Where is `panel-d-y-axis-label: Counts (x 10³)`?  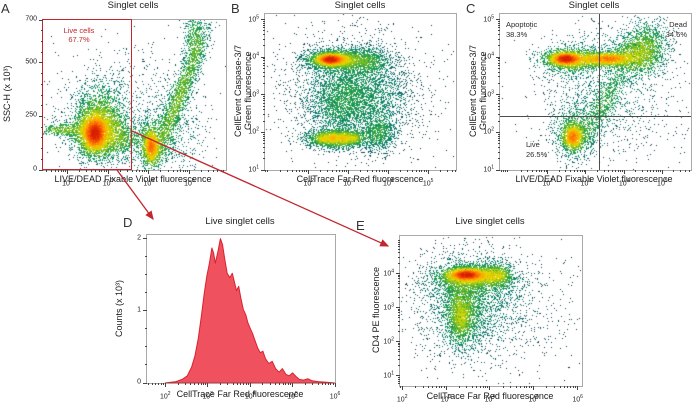 panel-d-y-axis-label: Counts (x 10³) is located at coordinates (119, 308).